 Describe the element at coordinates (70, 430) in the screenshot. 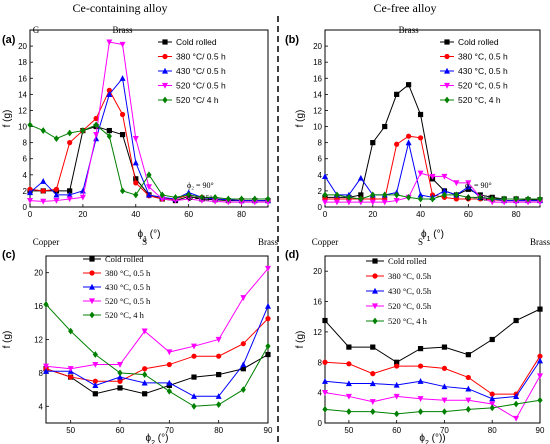

I see `x-tick-label: 50` at that location.